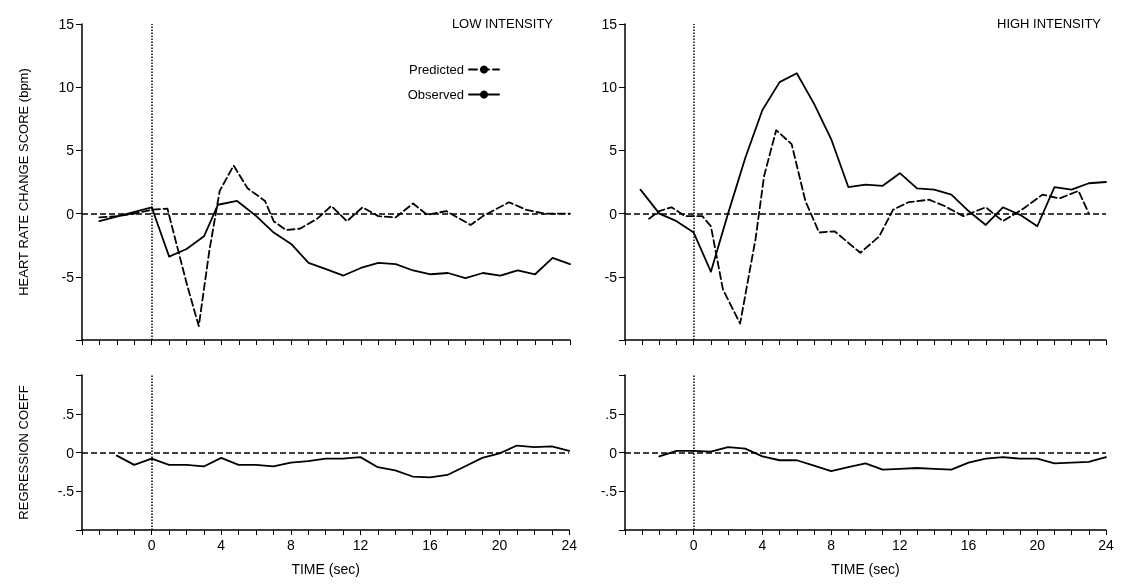 Image resolution: width=1128 pixels, height=586 pixels. Describe the element at coordinates (502, 23) in the screenshot. I see `chart-title: LOW INTENSITY` at that location.